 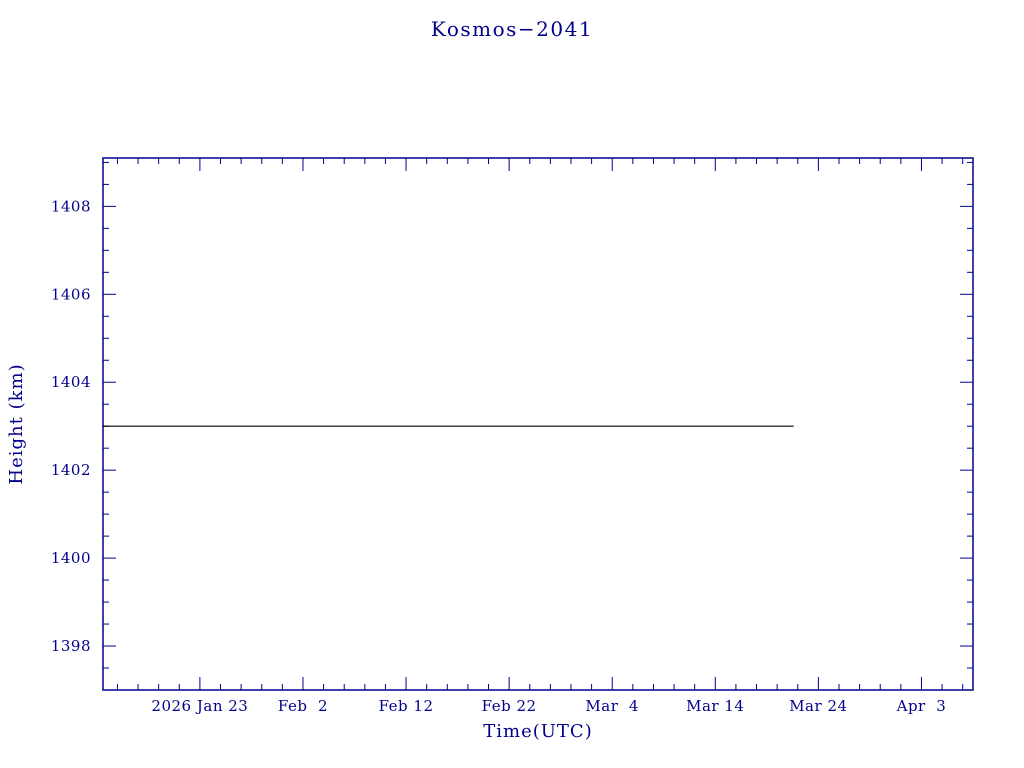 What do you see at coordinates (818, 706) in the screenshot?
I see `x-tick-label: Mar 24` at bounding box center [818, 706].